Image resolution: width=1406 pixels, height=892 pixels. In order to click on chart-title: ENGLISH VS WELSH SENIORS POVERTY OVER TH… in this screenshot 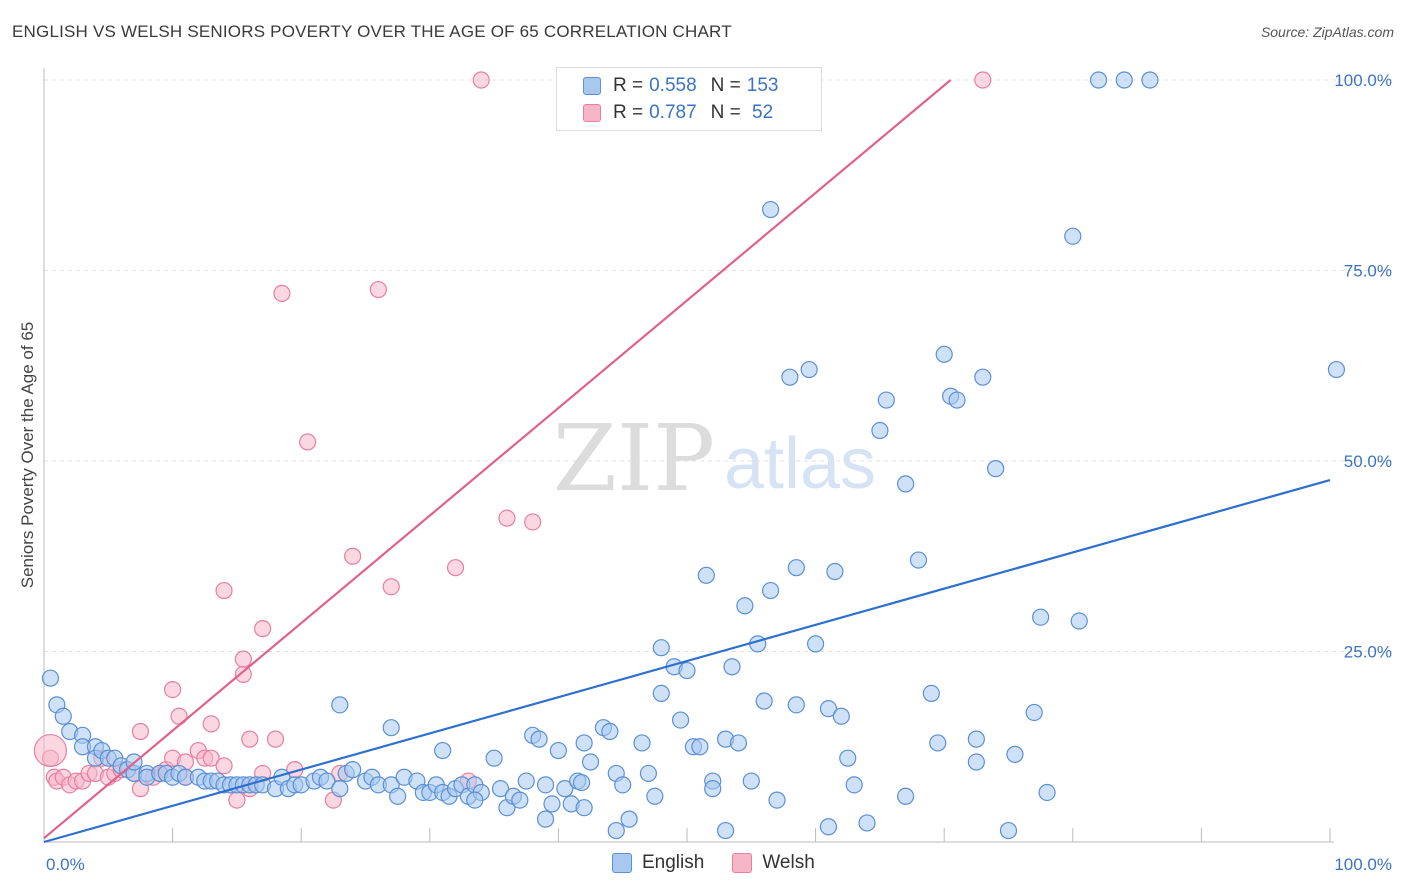, I will do `click(372, 31)`.